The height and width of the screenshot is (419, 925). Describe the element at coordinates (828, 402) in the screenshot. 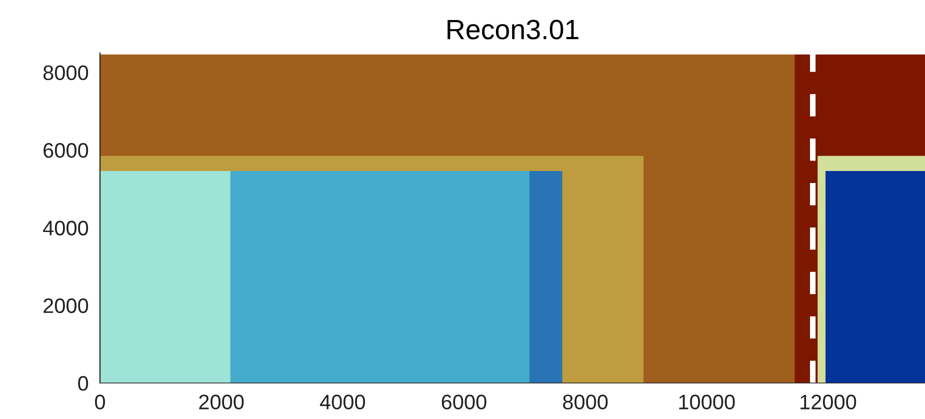

I see `x-tick-label: 12000` at that location.